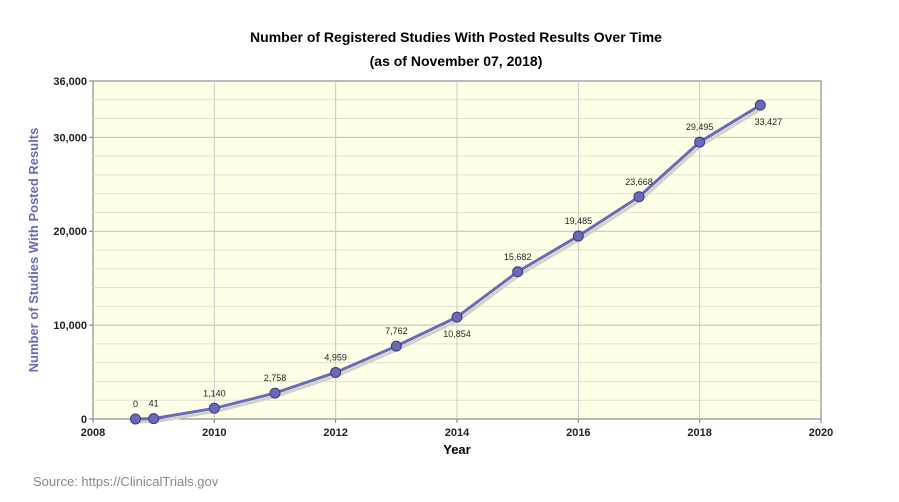  Describe the element at coordinates (335, 357) in the screenshot. I see `data-label: 4,959` at that location.